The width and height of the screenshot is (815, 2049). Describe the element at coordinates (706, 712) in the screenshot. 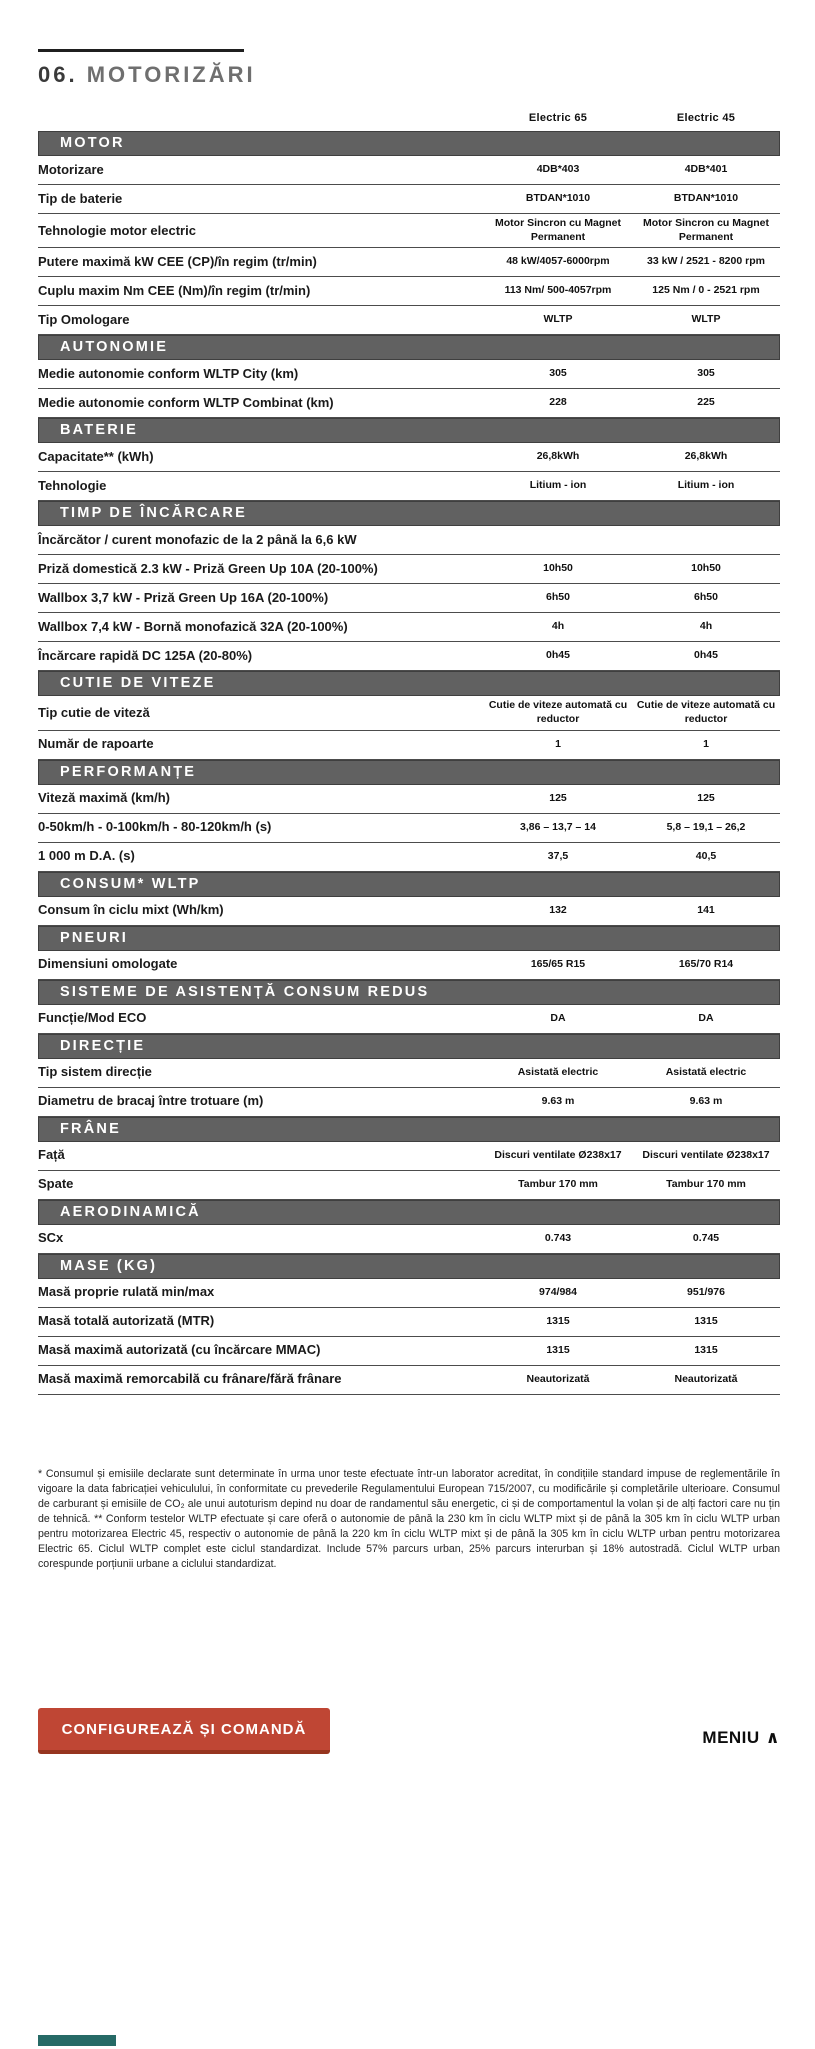

I see `row-value-2: Cutie de viteze automată cu reductor` at that location.